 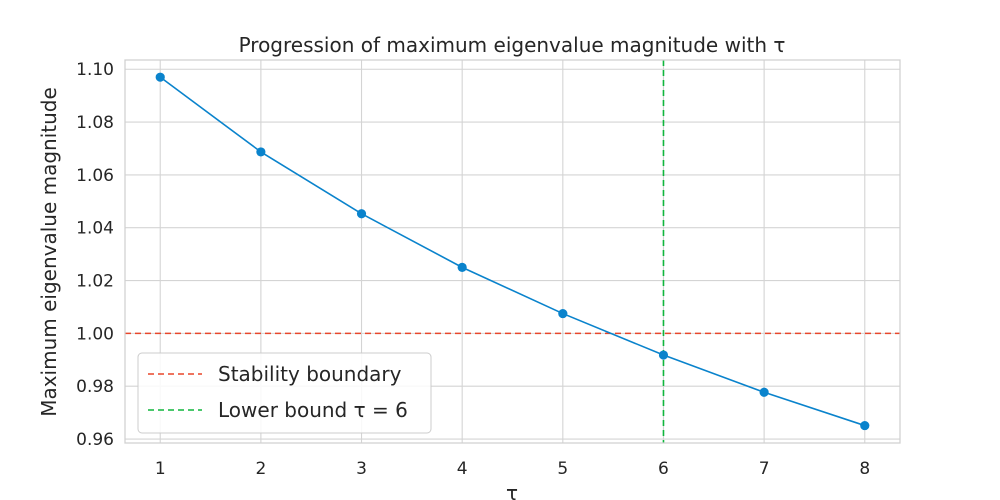 What do you see at coordinates (764, 469) in the screenshot?
I see `x-tick-label: 7` at bounding box center [764, 469].